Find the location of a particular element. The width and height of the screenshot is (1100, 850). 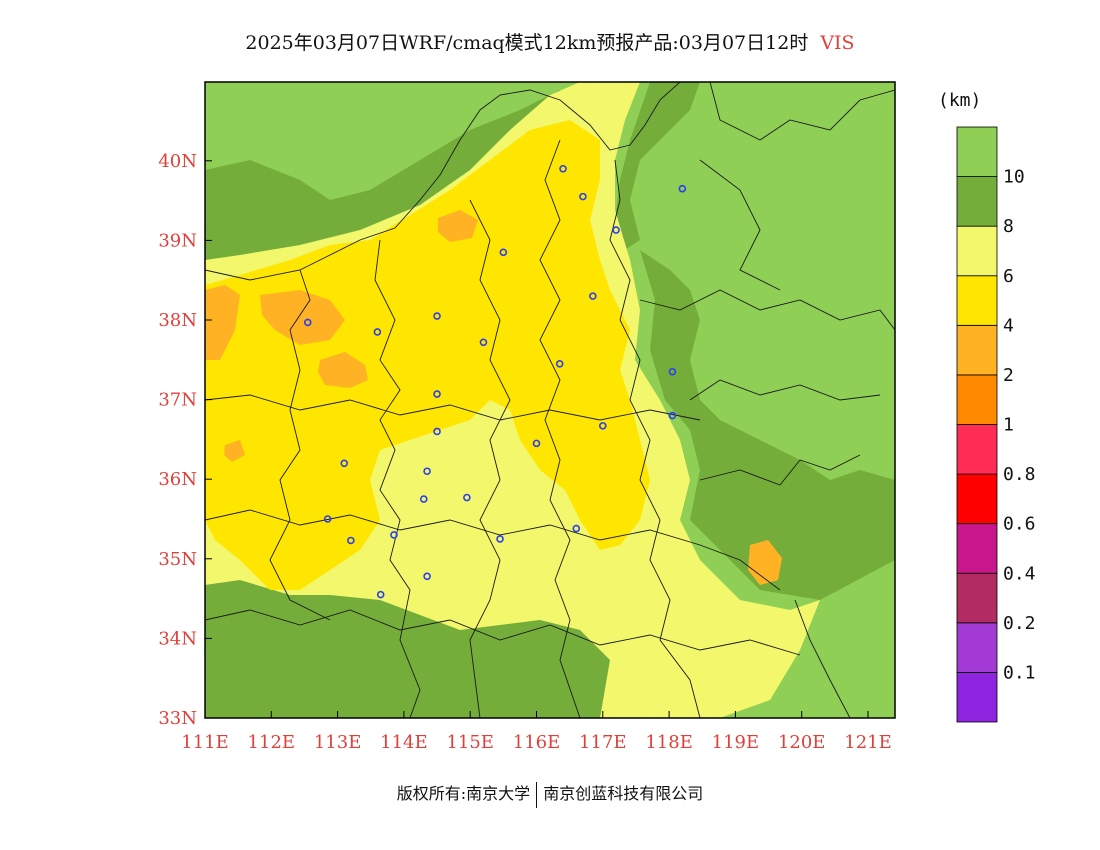

region-vis-8-10-north is located at coordinates (382, 185).